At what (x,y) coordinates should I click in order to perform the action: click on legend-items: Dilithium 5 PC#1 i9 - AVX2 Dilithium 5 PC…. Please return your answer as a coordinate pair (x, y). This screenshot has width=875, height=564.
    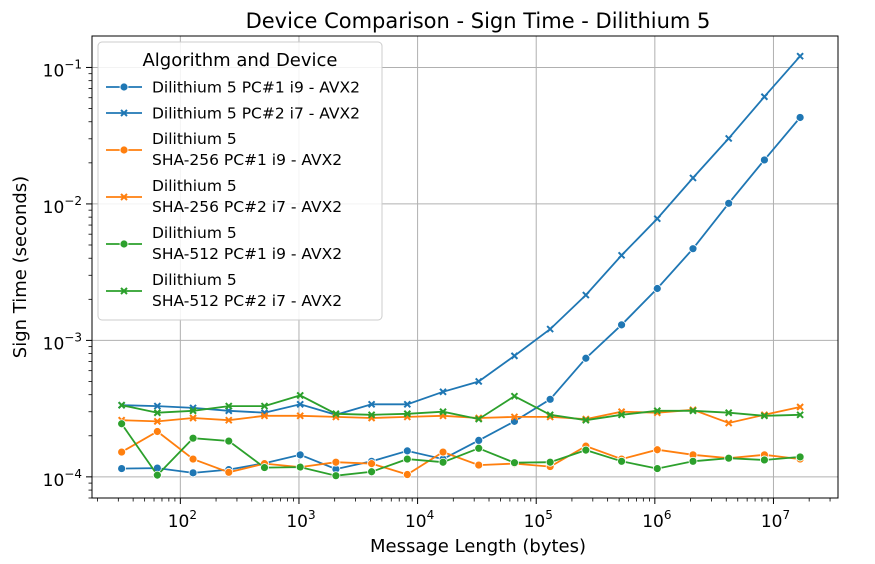
    Looking at the image, I should click on (233, 194).